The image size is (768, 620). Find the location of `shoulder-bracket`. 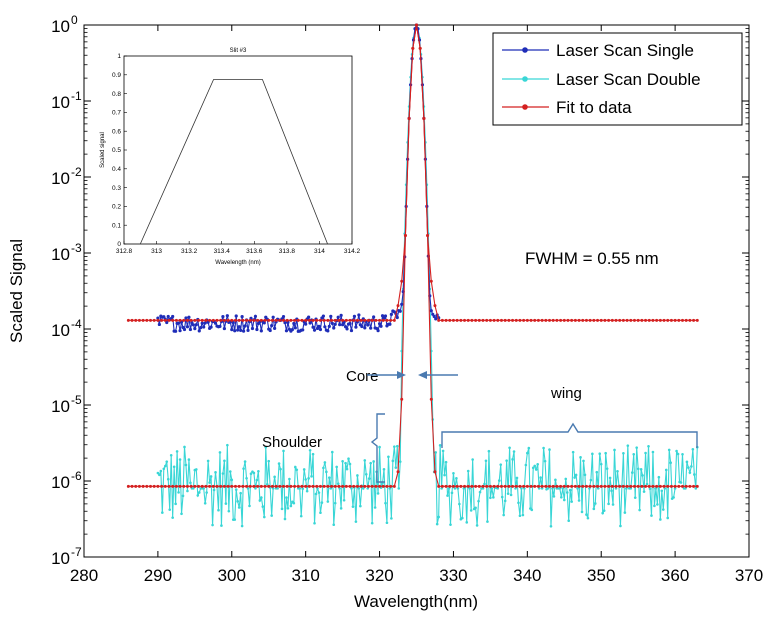

shoulder-bracket is located at coordinates (377, 448).